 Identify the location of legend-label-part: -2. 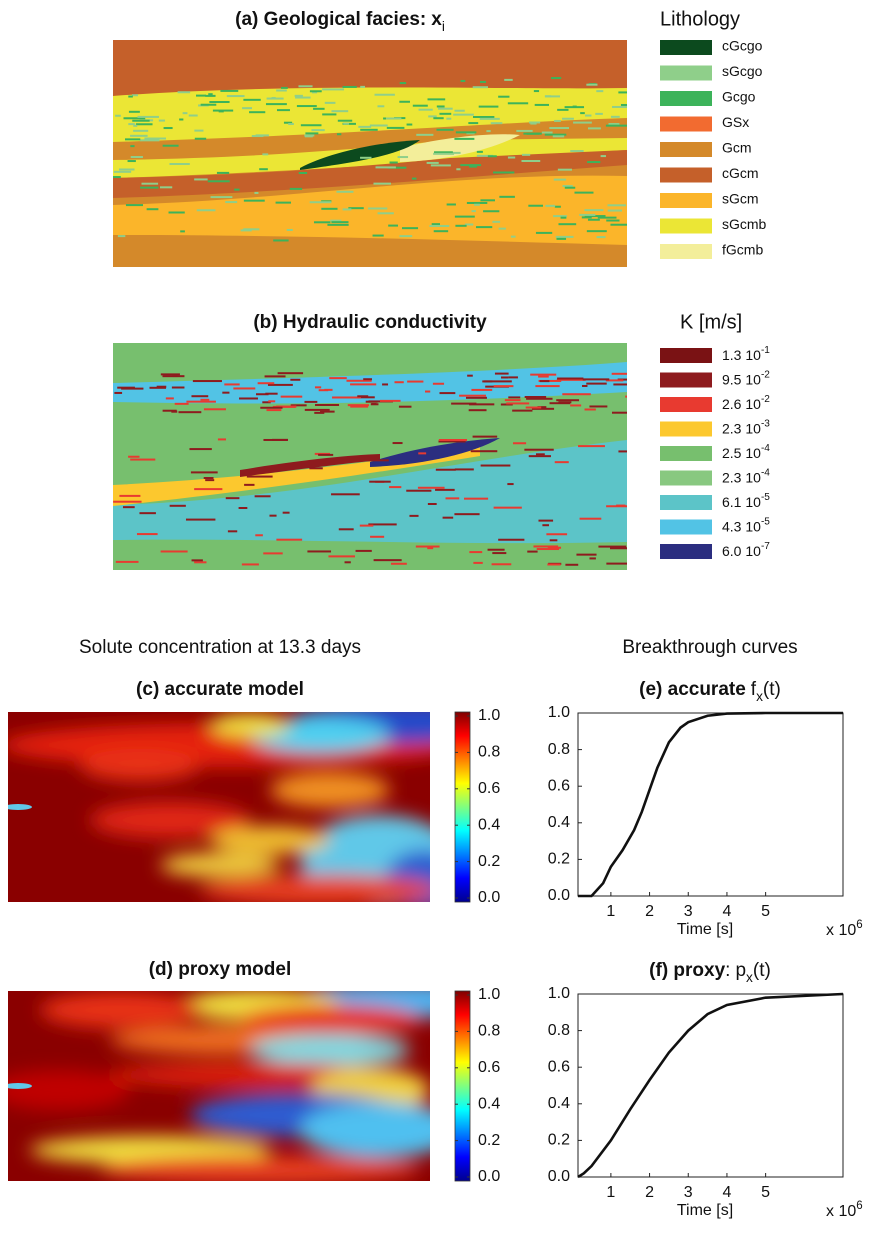
(765, 375).